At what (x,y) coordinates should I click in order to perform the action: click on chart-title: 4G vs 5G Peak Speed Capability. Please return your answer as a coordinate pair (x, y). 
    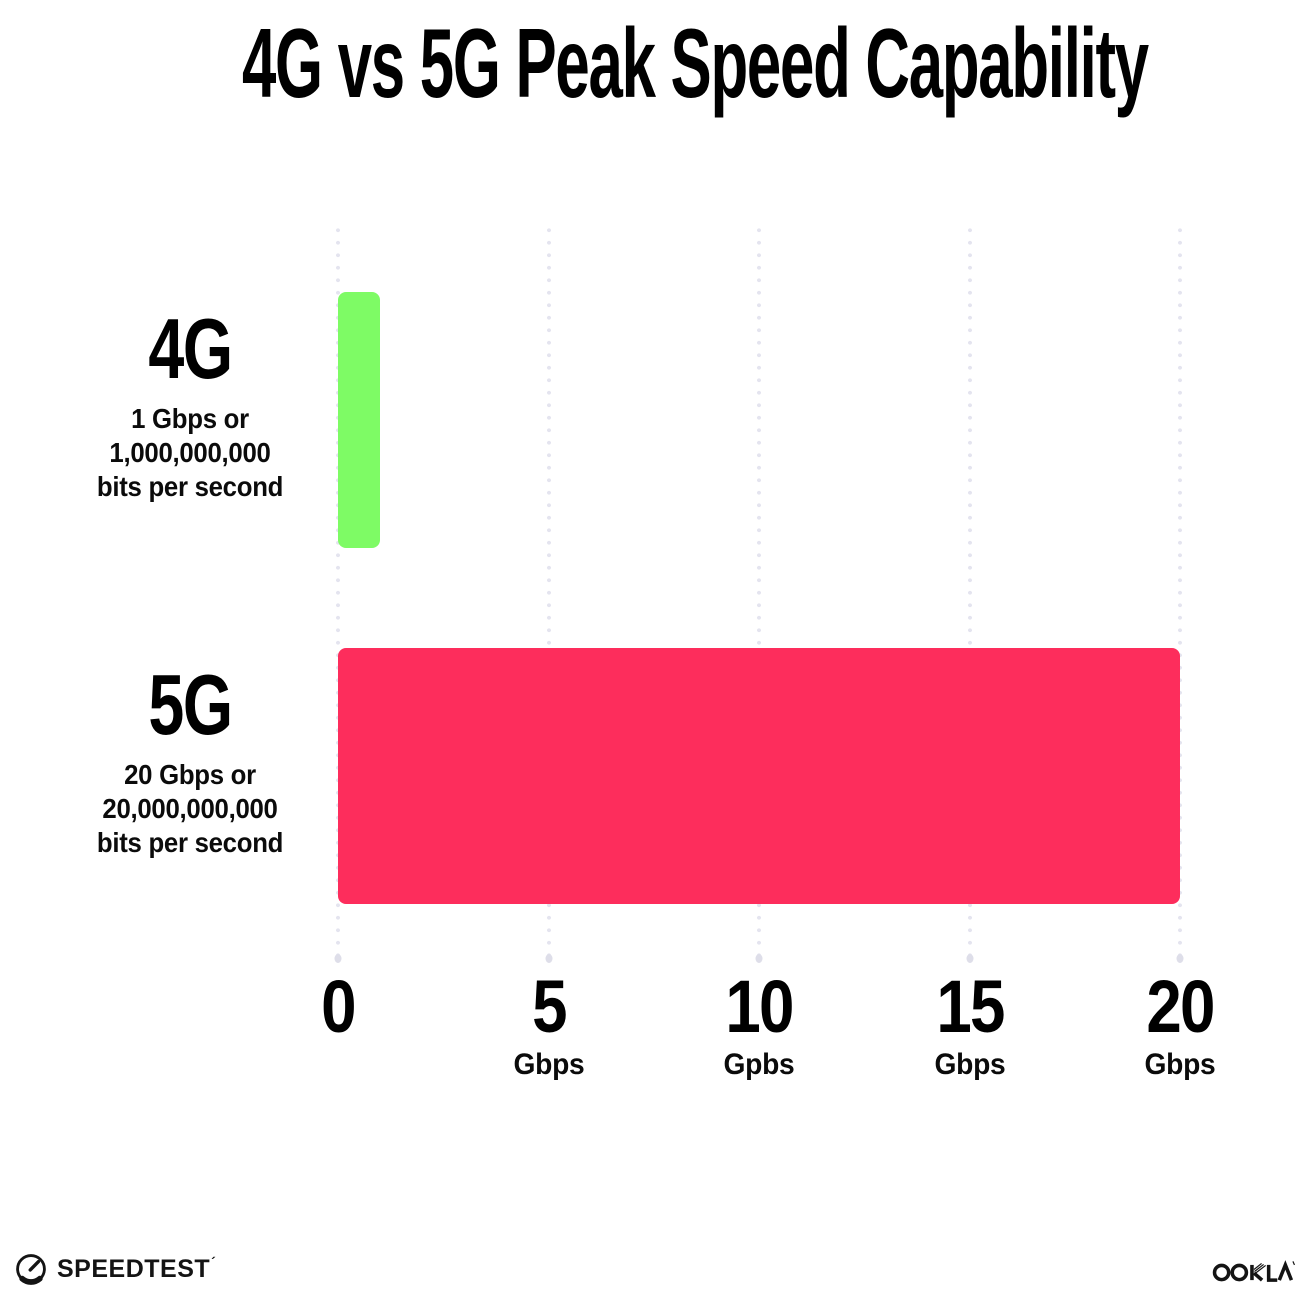
    Looking at the image, I should click on (695, 63).